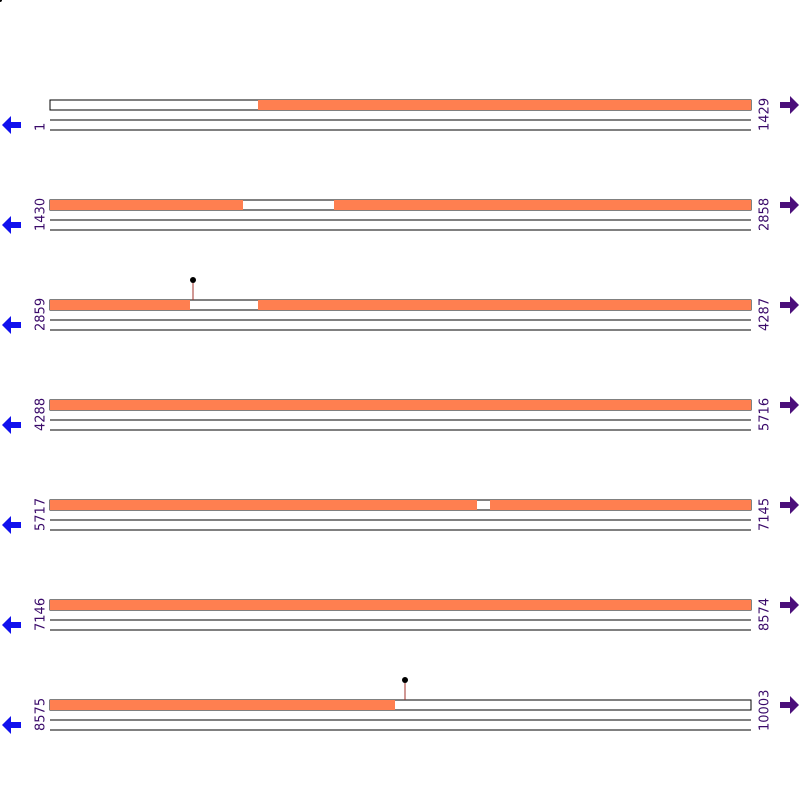 This screenshot has height=800, width=800. Describe the element at coordinates (41, 514) in the screenshot. I see `start-label: 5717` at that location.